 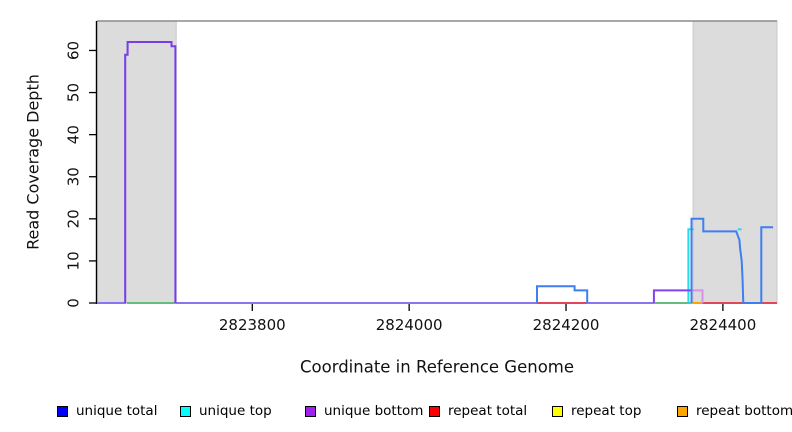 I want to click on legend-label: repeat total, so click(x=488, y=411).